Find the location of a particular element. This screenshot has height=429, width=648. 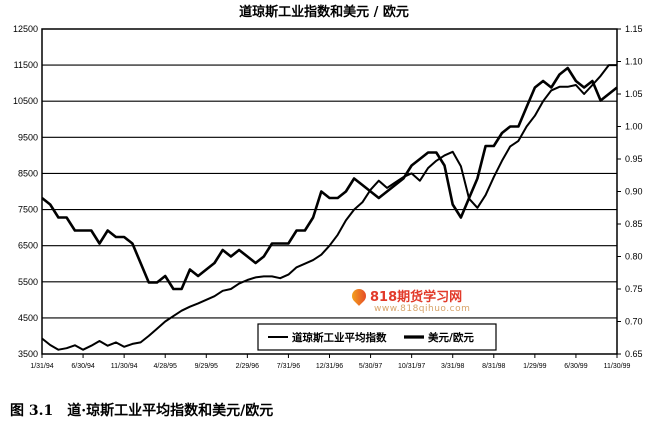

x-tick-label: 1/31/94 is located at coordinates (41, 366).